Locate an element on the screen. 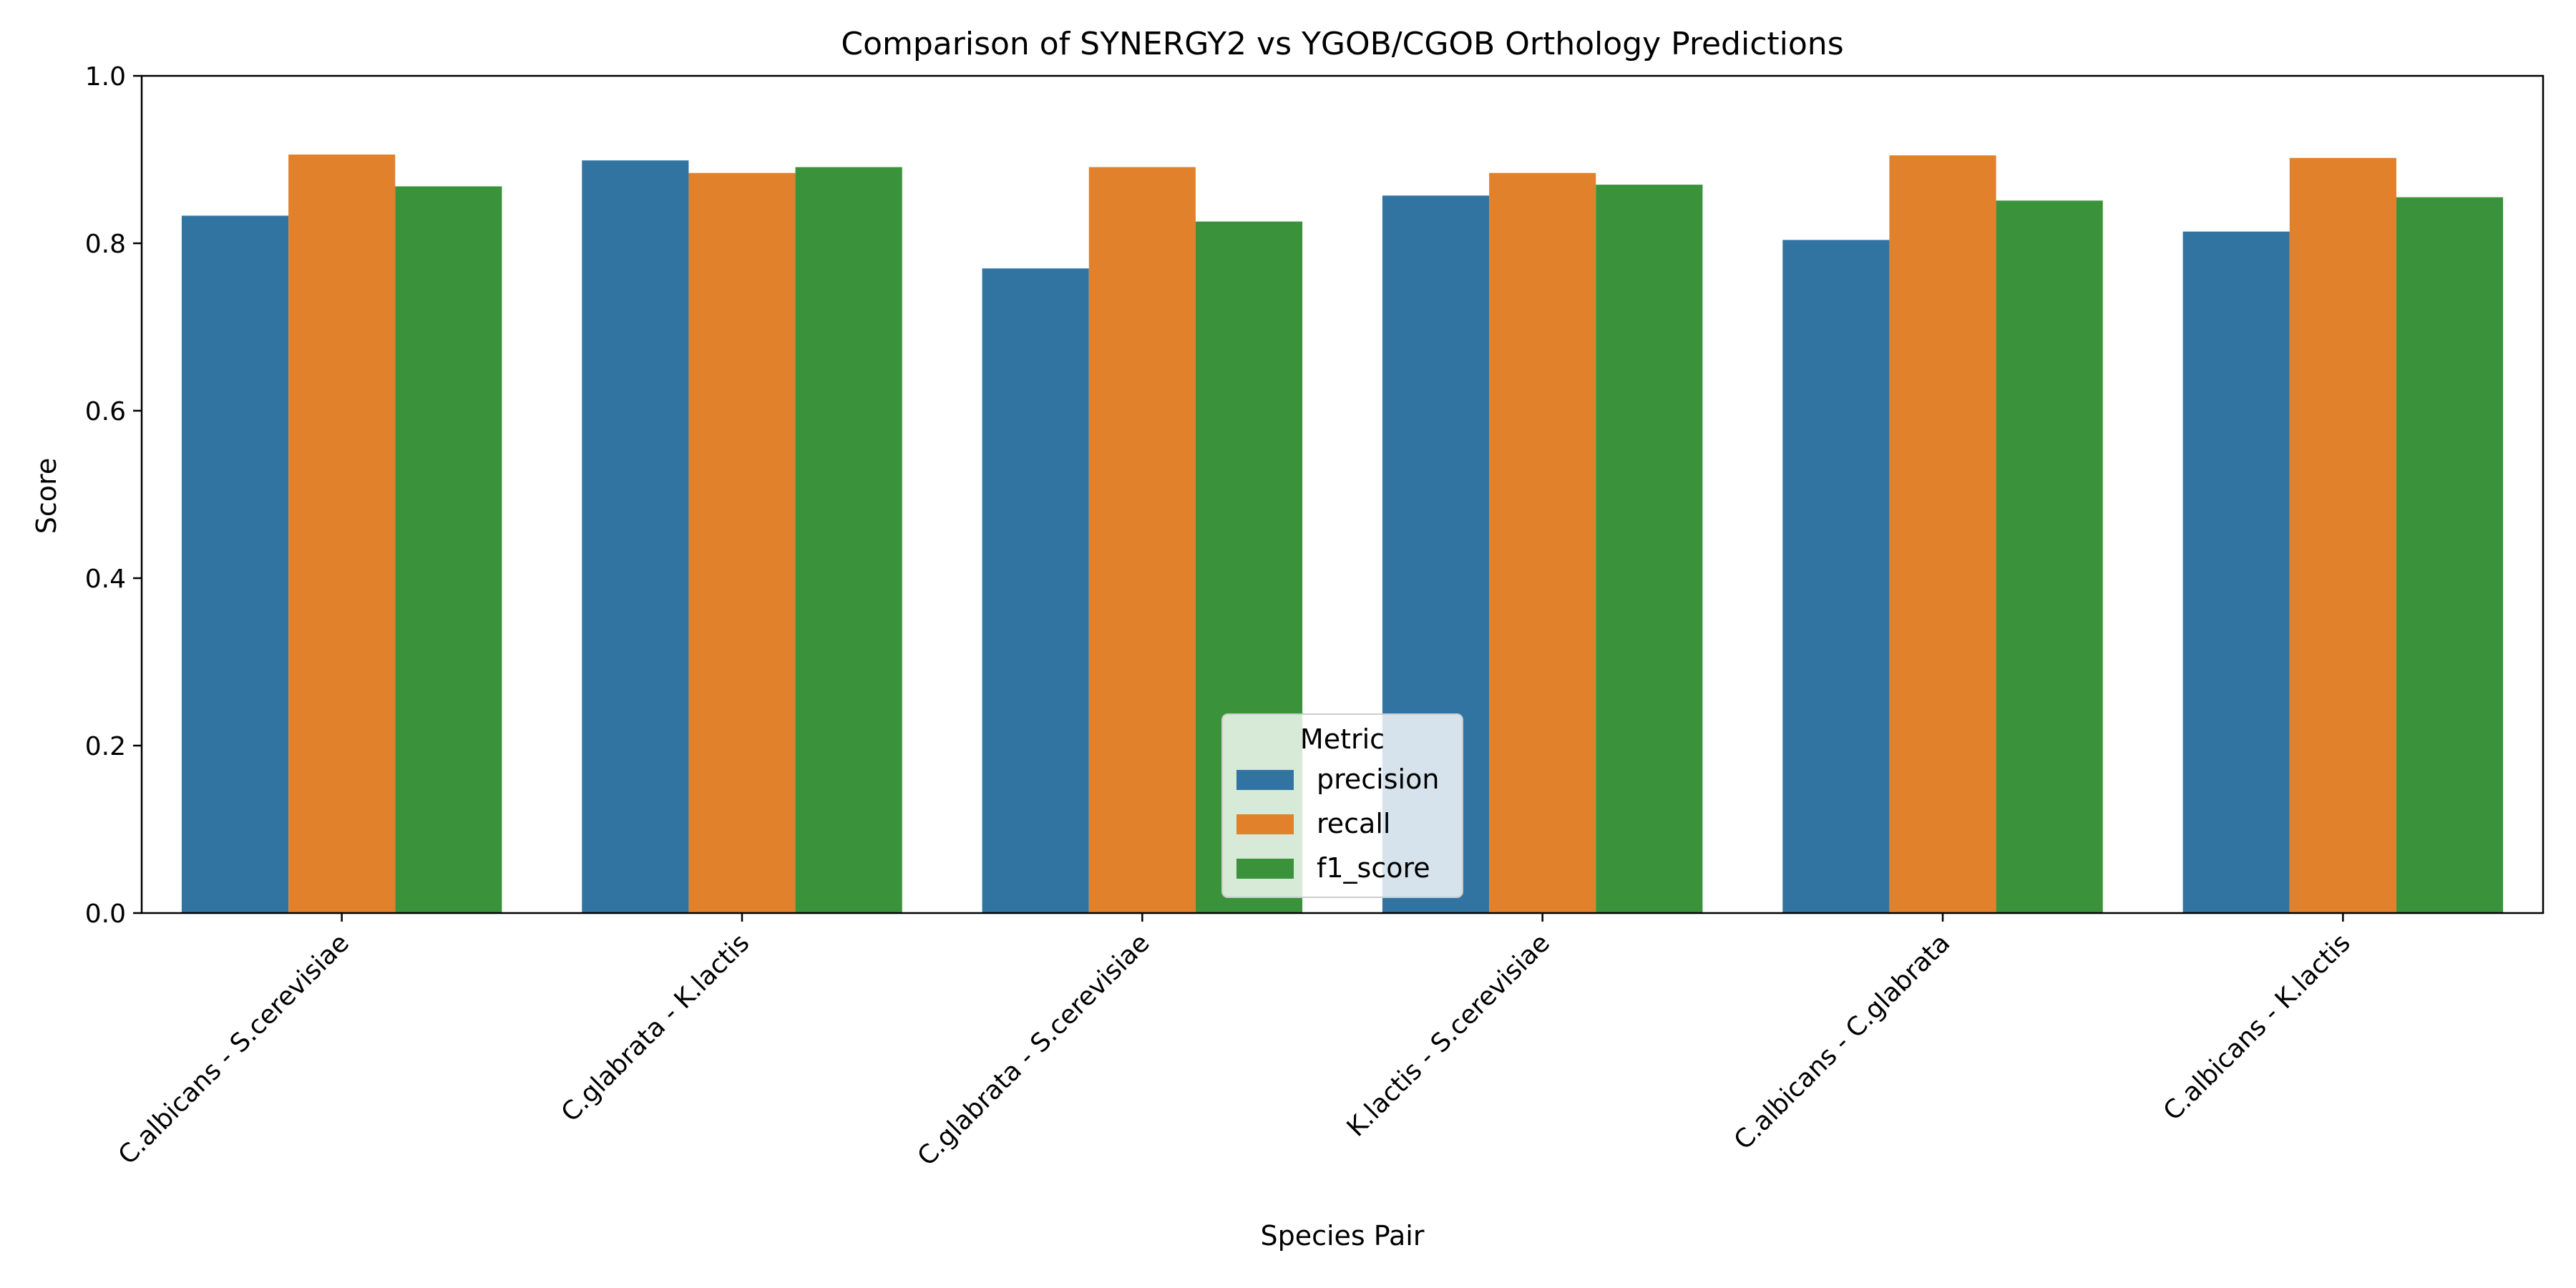 The width and height of the screenshot is (2576, 1288). y-axis-label: Score is located at coordinates (46, 496).